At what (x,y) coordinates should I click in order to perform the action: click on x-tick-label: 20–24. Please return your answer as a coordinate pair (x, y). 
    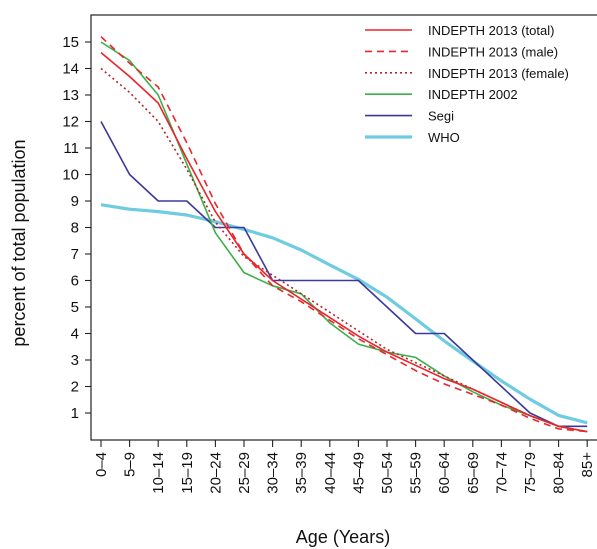
    Looking at the image, I should click on (215, 473).